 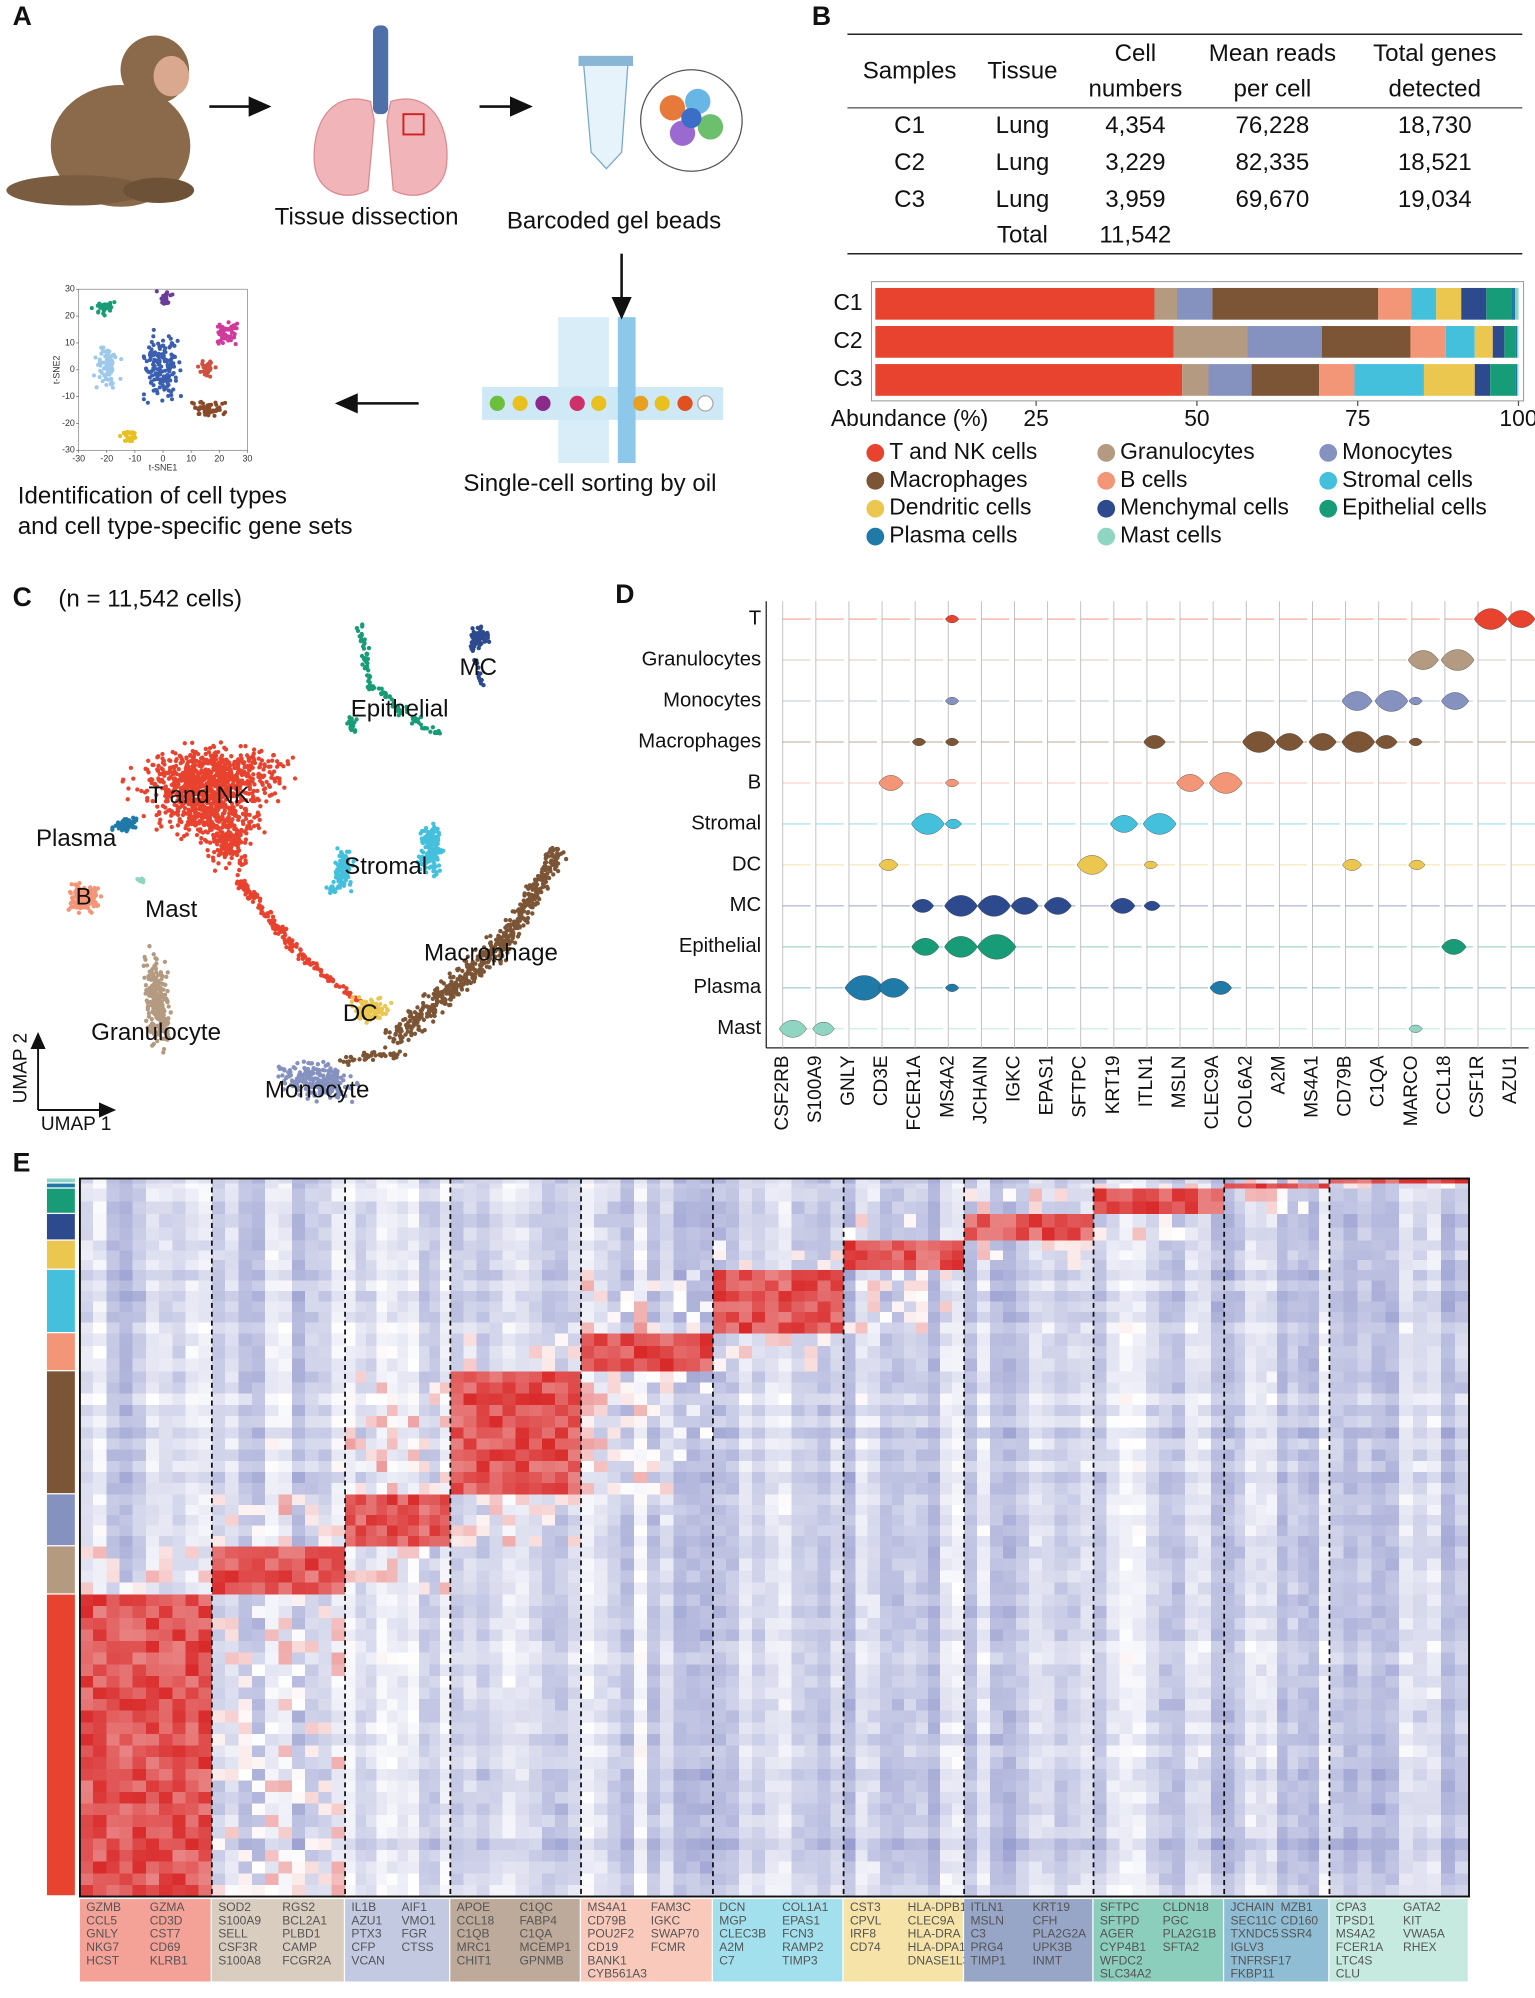 What do you see at coordinates (106, 459) in the screenshot?
I see `tsne-tick-label: -20` at bounding box center [106, 459].